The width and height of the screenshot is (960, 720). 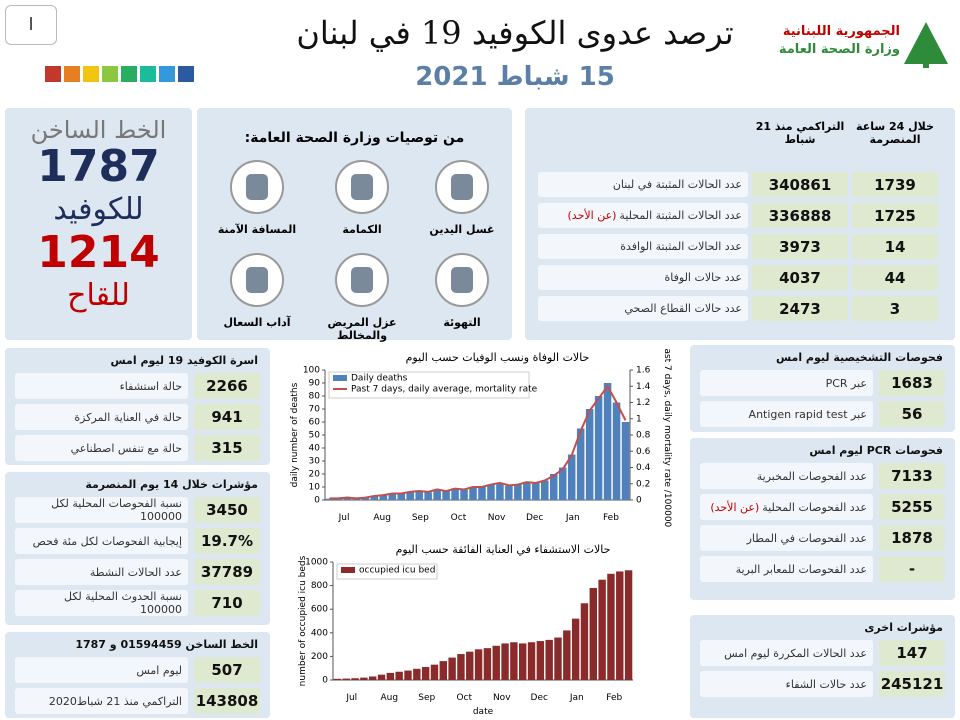 I want to click on stat-24h: 1739, so click(x=895, y=184).